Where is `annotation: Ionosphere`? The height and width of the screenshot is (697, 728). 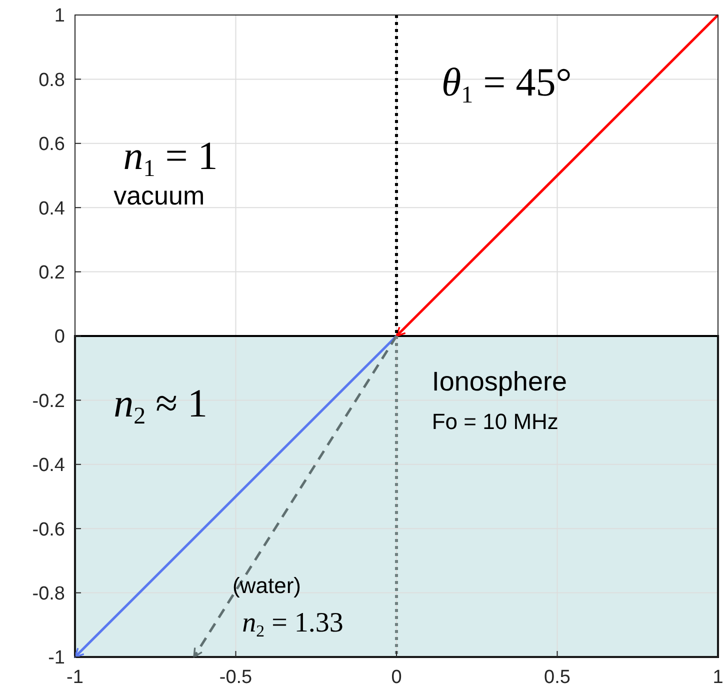 annotation: Ionosphere is located at coordinates (499, 381).